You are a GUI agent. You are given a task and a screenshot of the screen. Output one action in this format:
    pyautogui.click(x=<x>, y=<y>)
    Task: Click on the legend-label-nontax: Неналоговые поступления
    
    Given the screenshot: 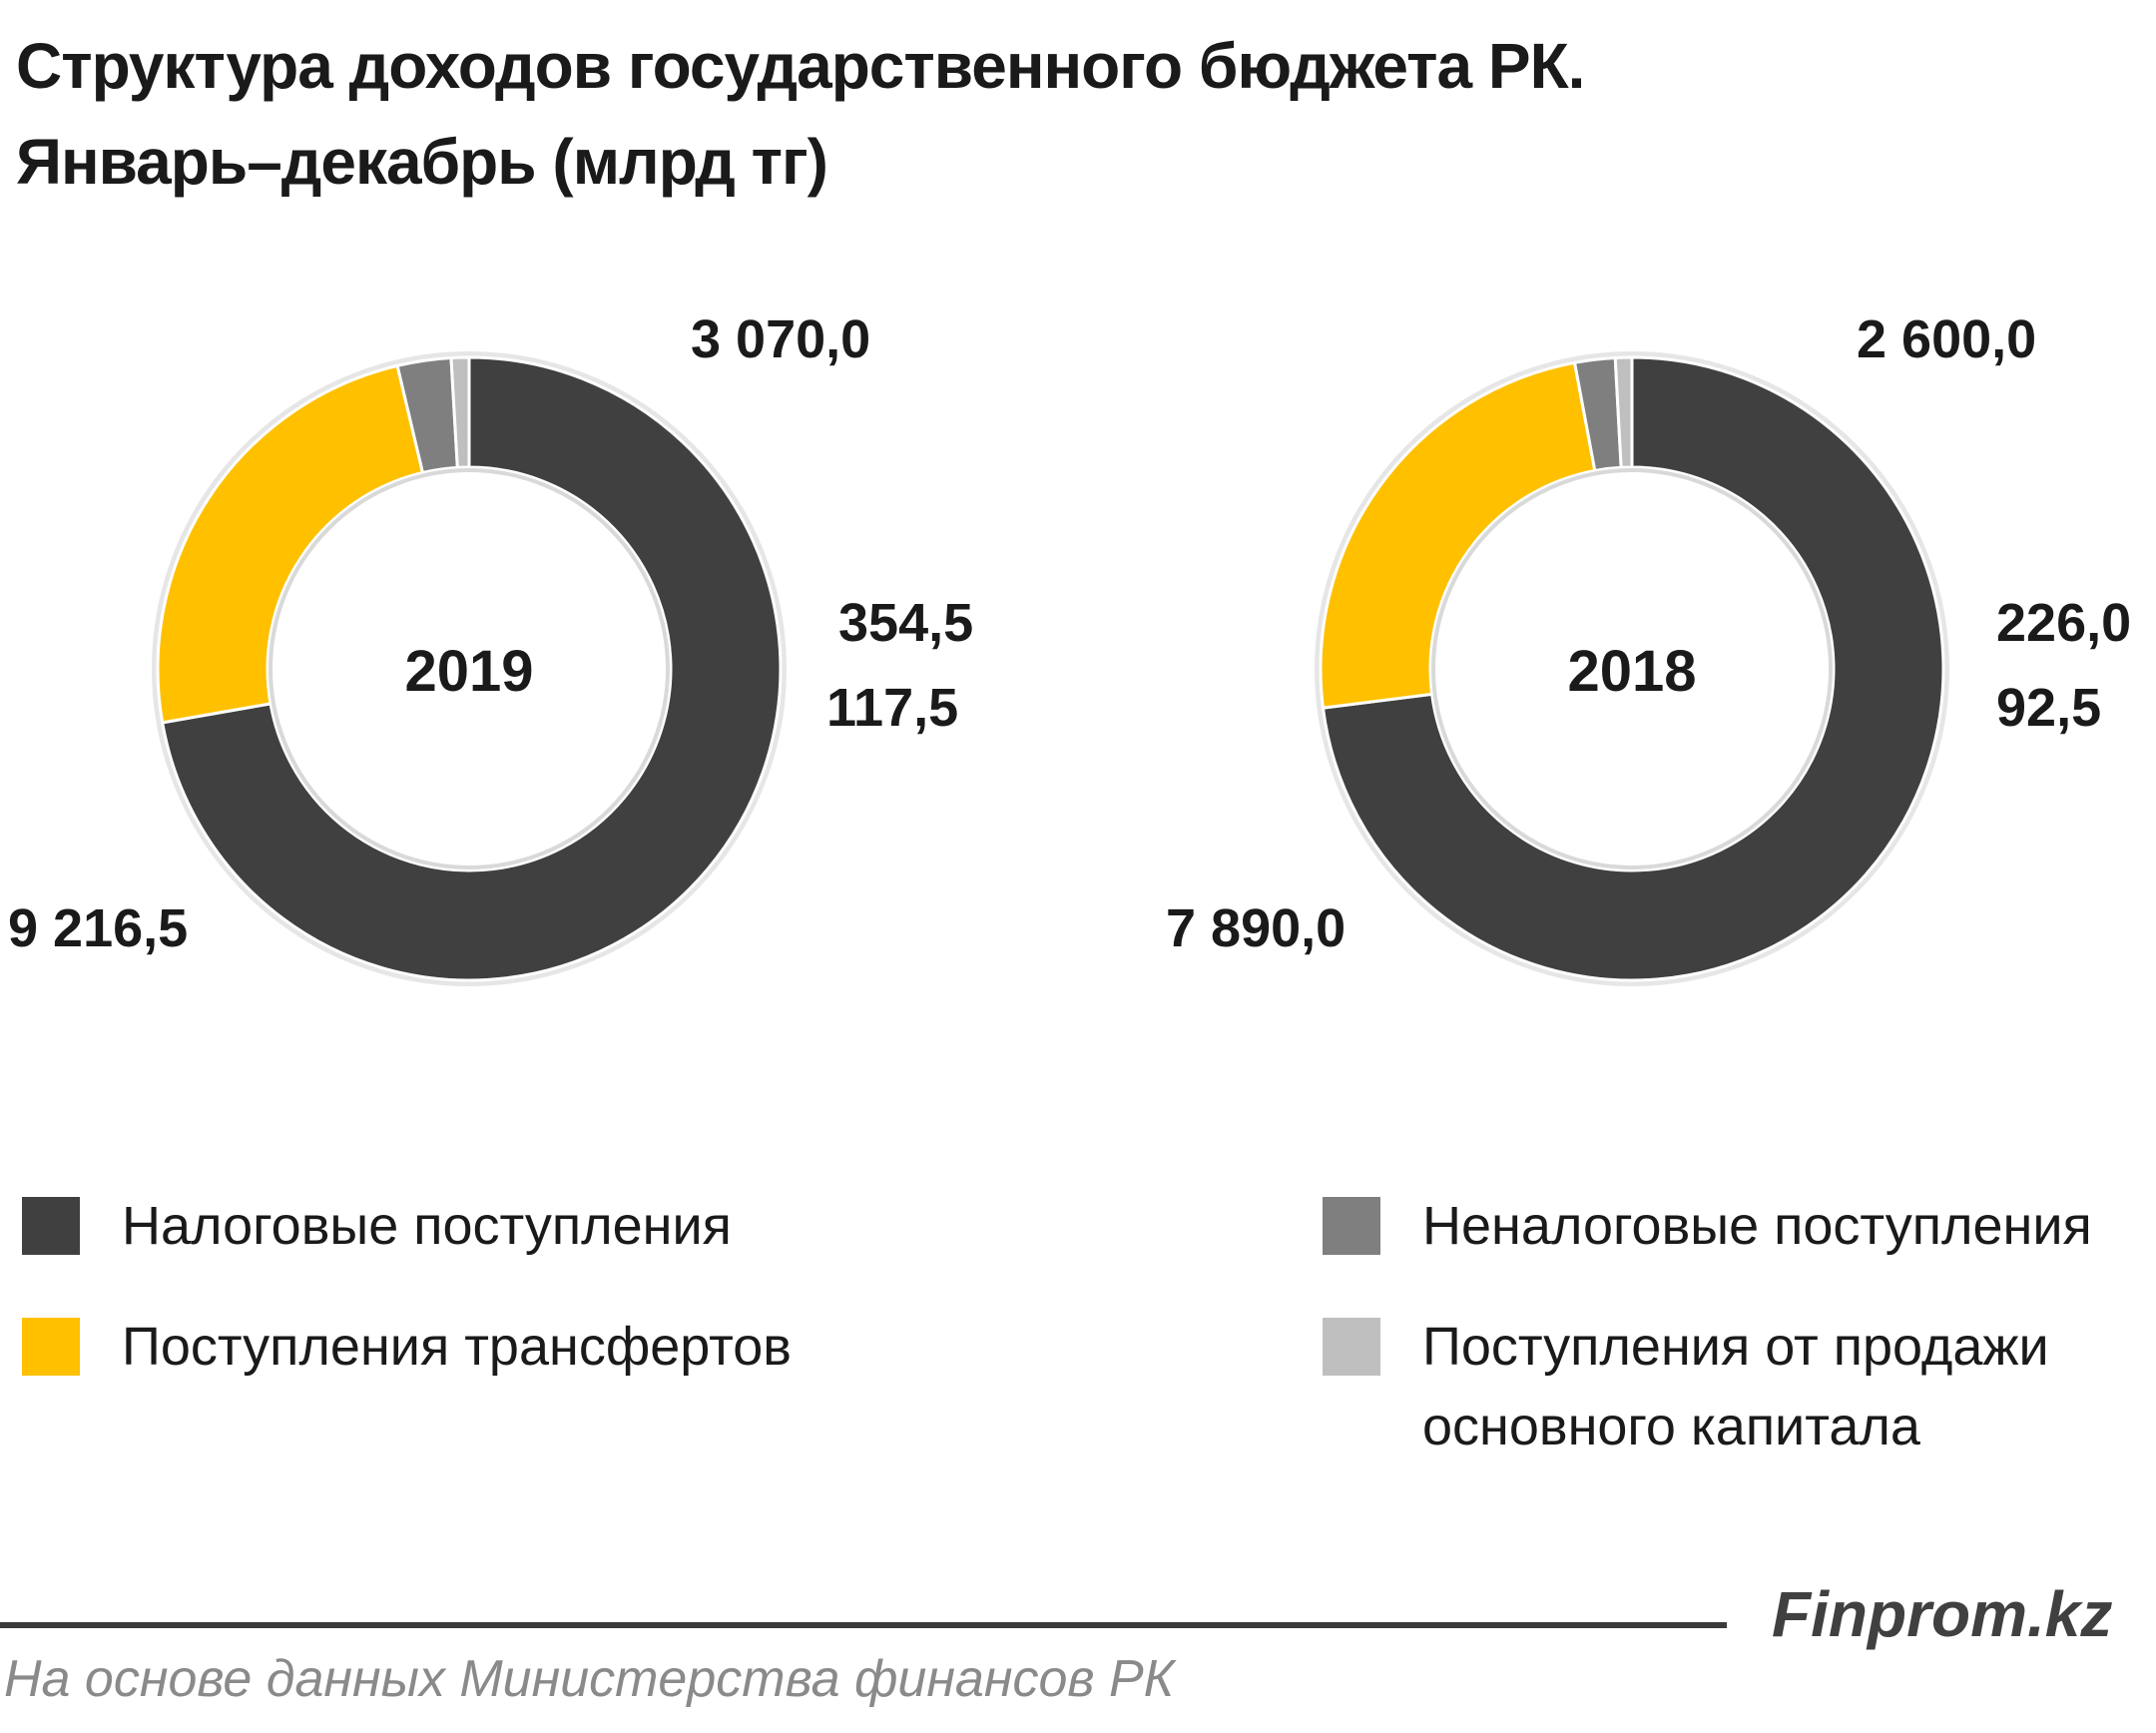 What is the action you would take?
    pyautogui.click(x=1757, y=1226)
    